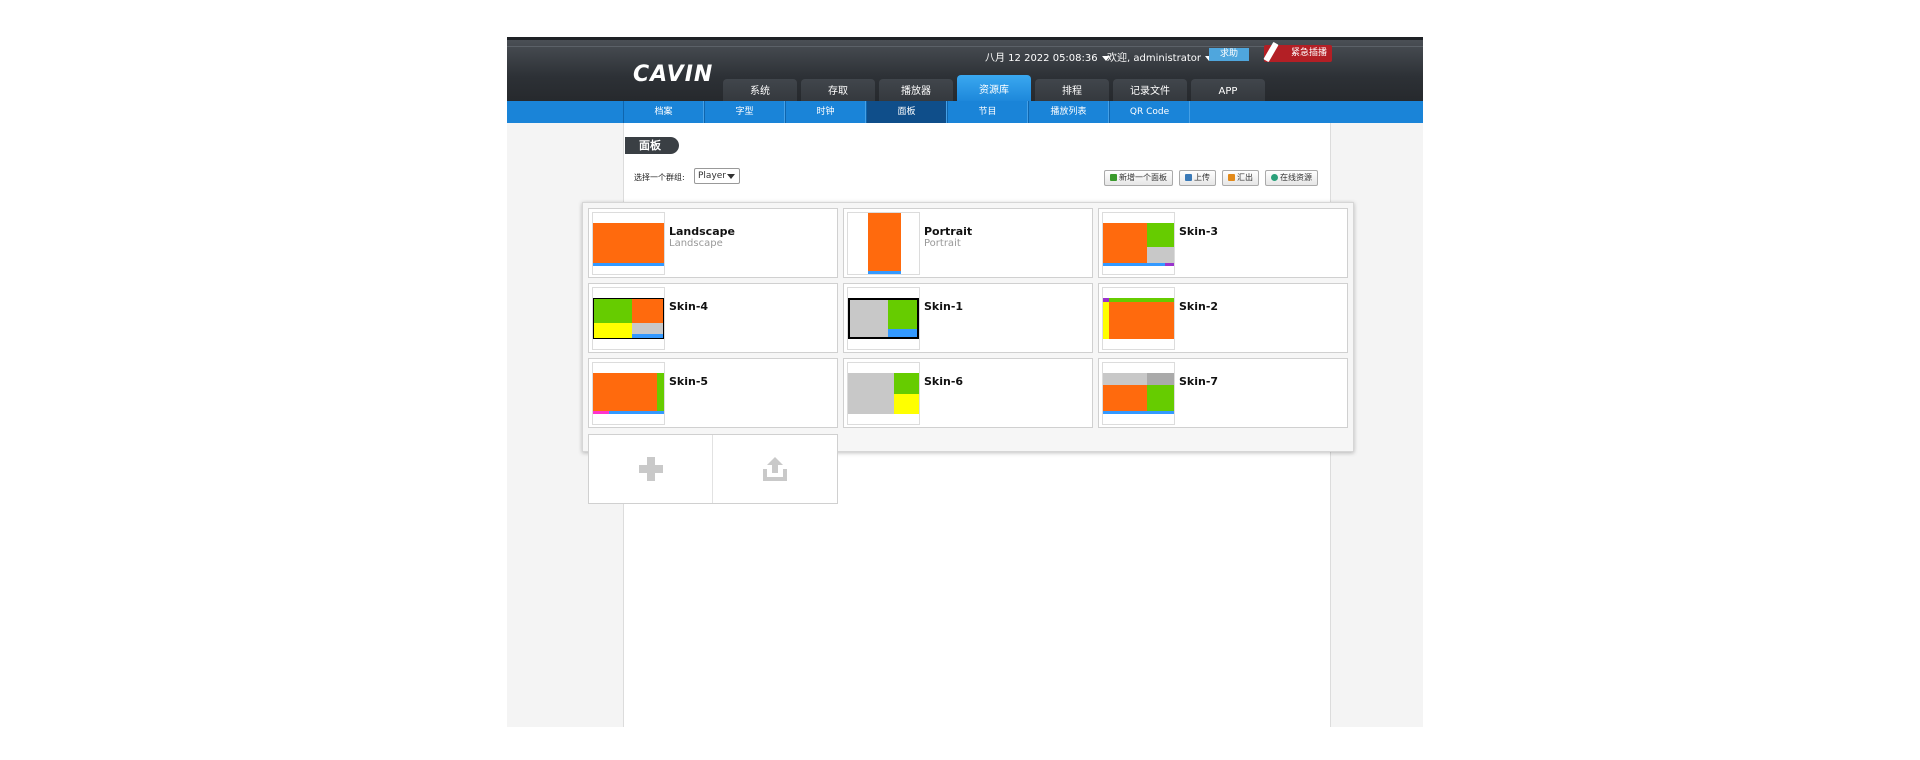 Image resolution: width=1920 pixels, height=760 pixels. What do you see at coordinates (965, 46) in the screenshot?
I see `header-divider` at bounding box center [965, 46].